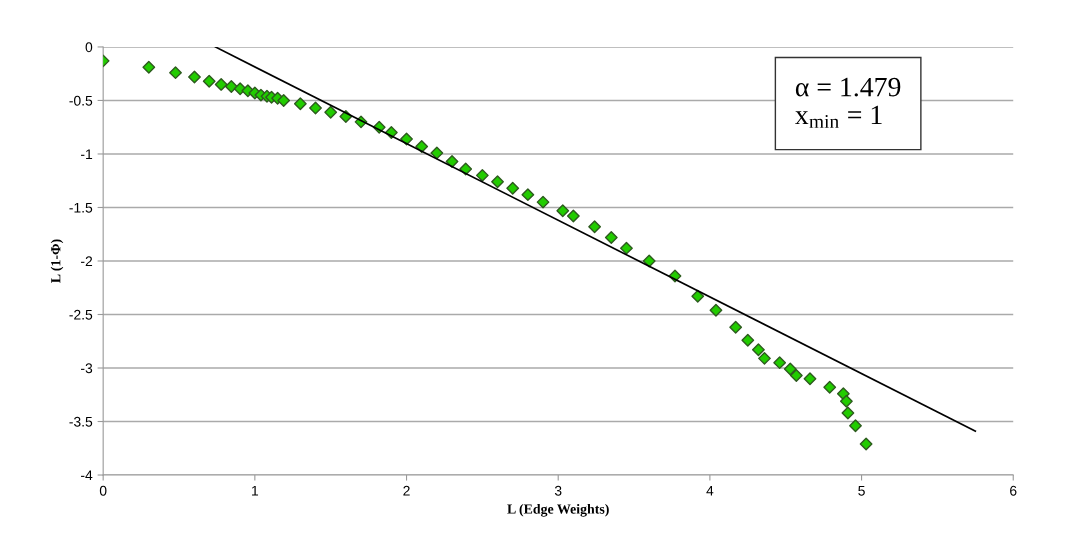 Image resolution: width=1086 pixels, height=546 pixels. Describe the element at coordinates (87, 154) in the screenshot. I see `y-tick-label: -1` at that location.